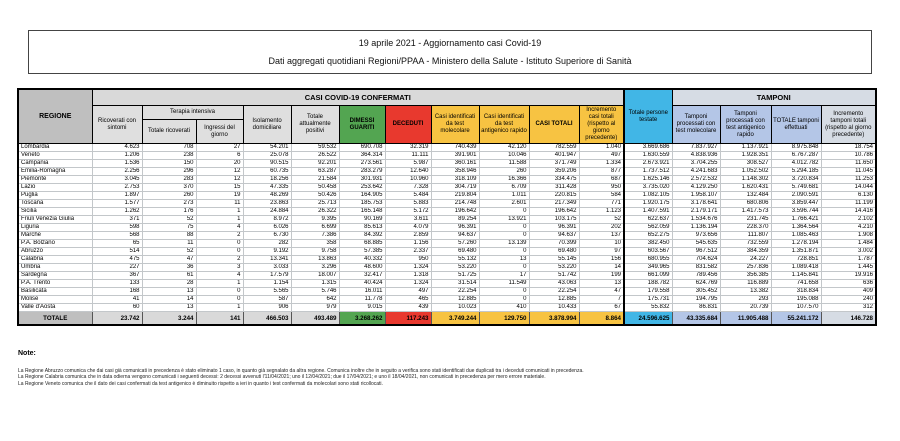  Describe the element at coordinates (315, 243) in the screenshot. I see `value-cell: 358` at that location.